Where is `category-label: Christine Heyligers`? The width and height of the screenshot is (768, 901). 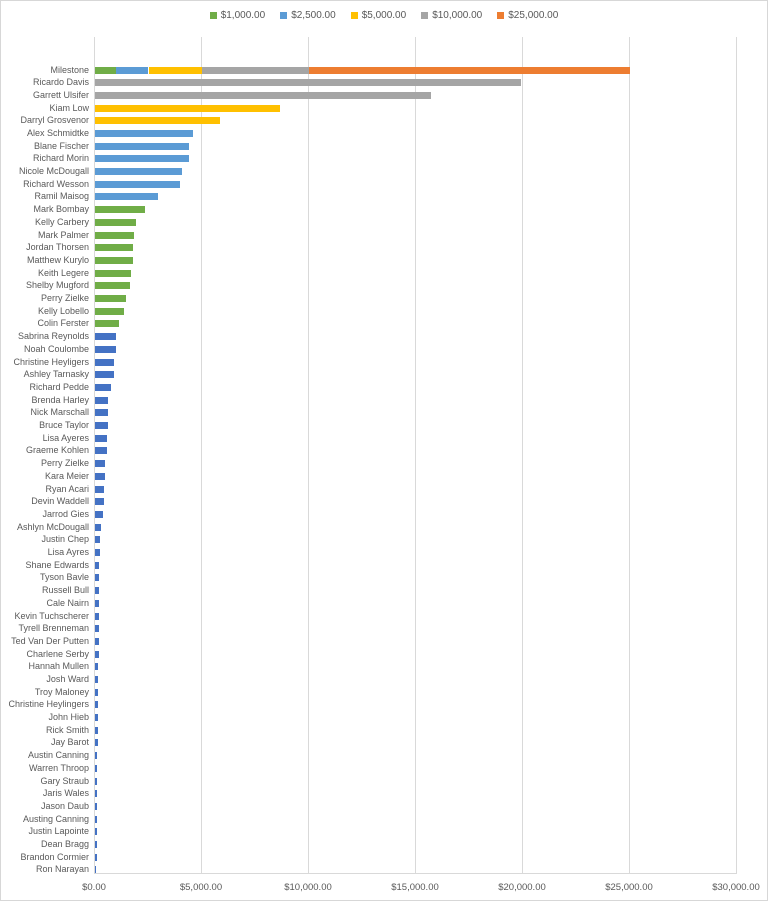
category-label: Christine Heyligers is located at coordinates (51, 361).